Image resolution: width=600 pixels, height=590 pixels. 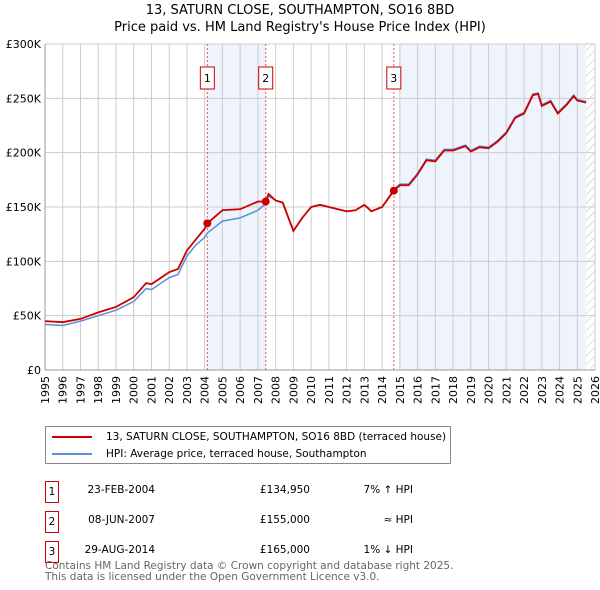 I want to click on sale-number-badge: 3, so click(x=52, y=552).